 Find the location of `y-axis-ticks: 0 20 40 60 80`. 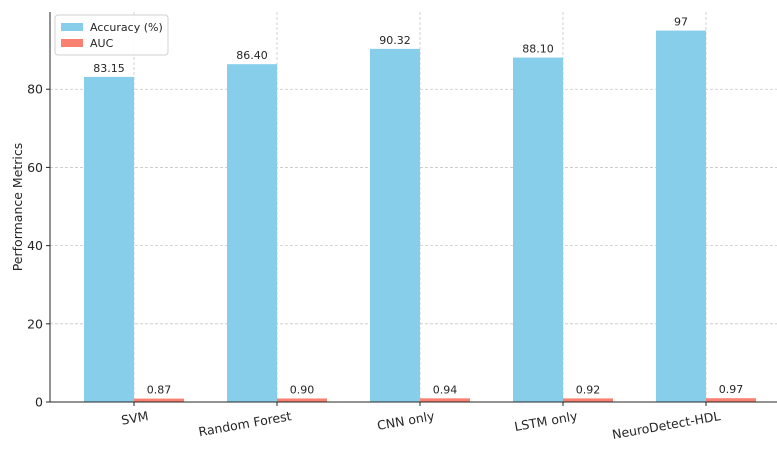

y-axis-ticks: 0 20 40 60 80 is located at coordinates (38, 246).